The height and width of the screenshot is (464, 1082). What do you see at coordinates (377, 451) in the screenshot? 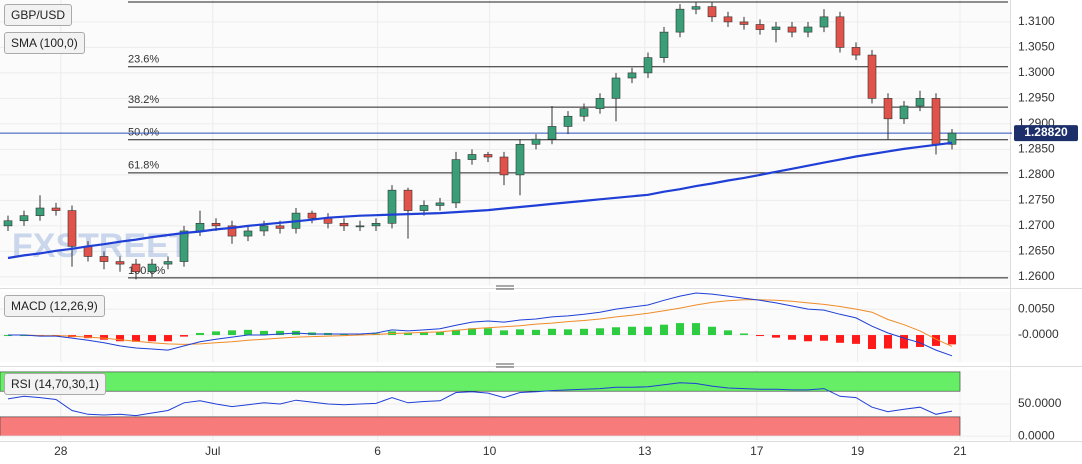
I see `x-tick-label: 6` at bounding box center [377, 451].